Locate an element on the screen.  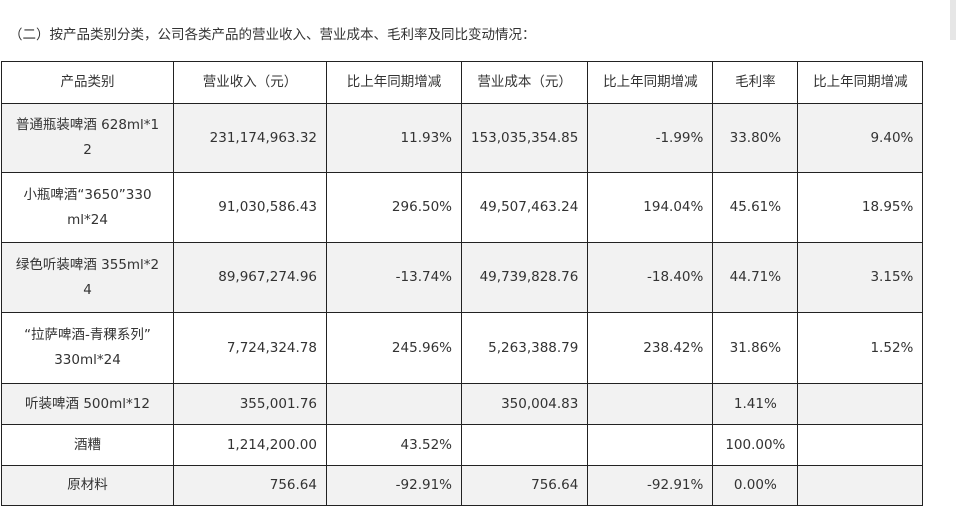
cell-category: 绿色听装啤酒 355ml*2 4 is located at coordinates (87, 277).